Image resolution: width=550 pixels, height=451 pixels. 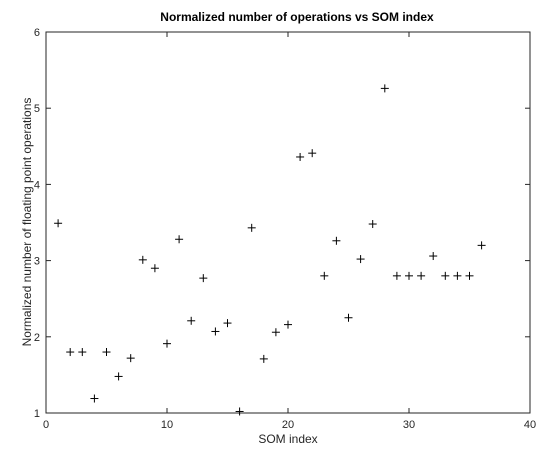 What do you see at coordinates (37, 33) in the screenshot?
I see `y-tick-label: 6` at bounding box center [37, 33].